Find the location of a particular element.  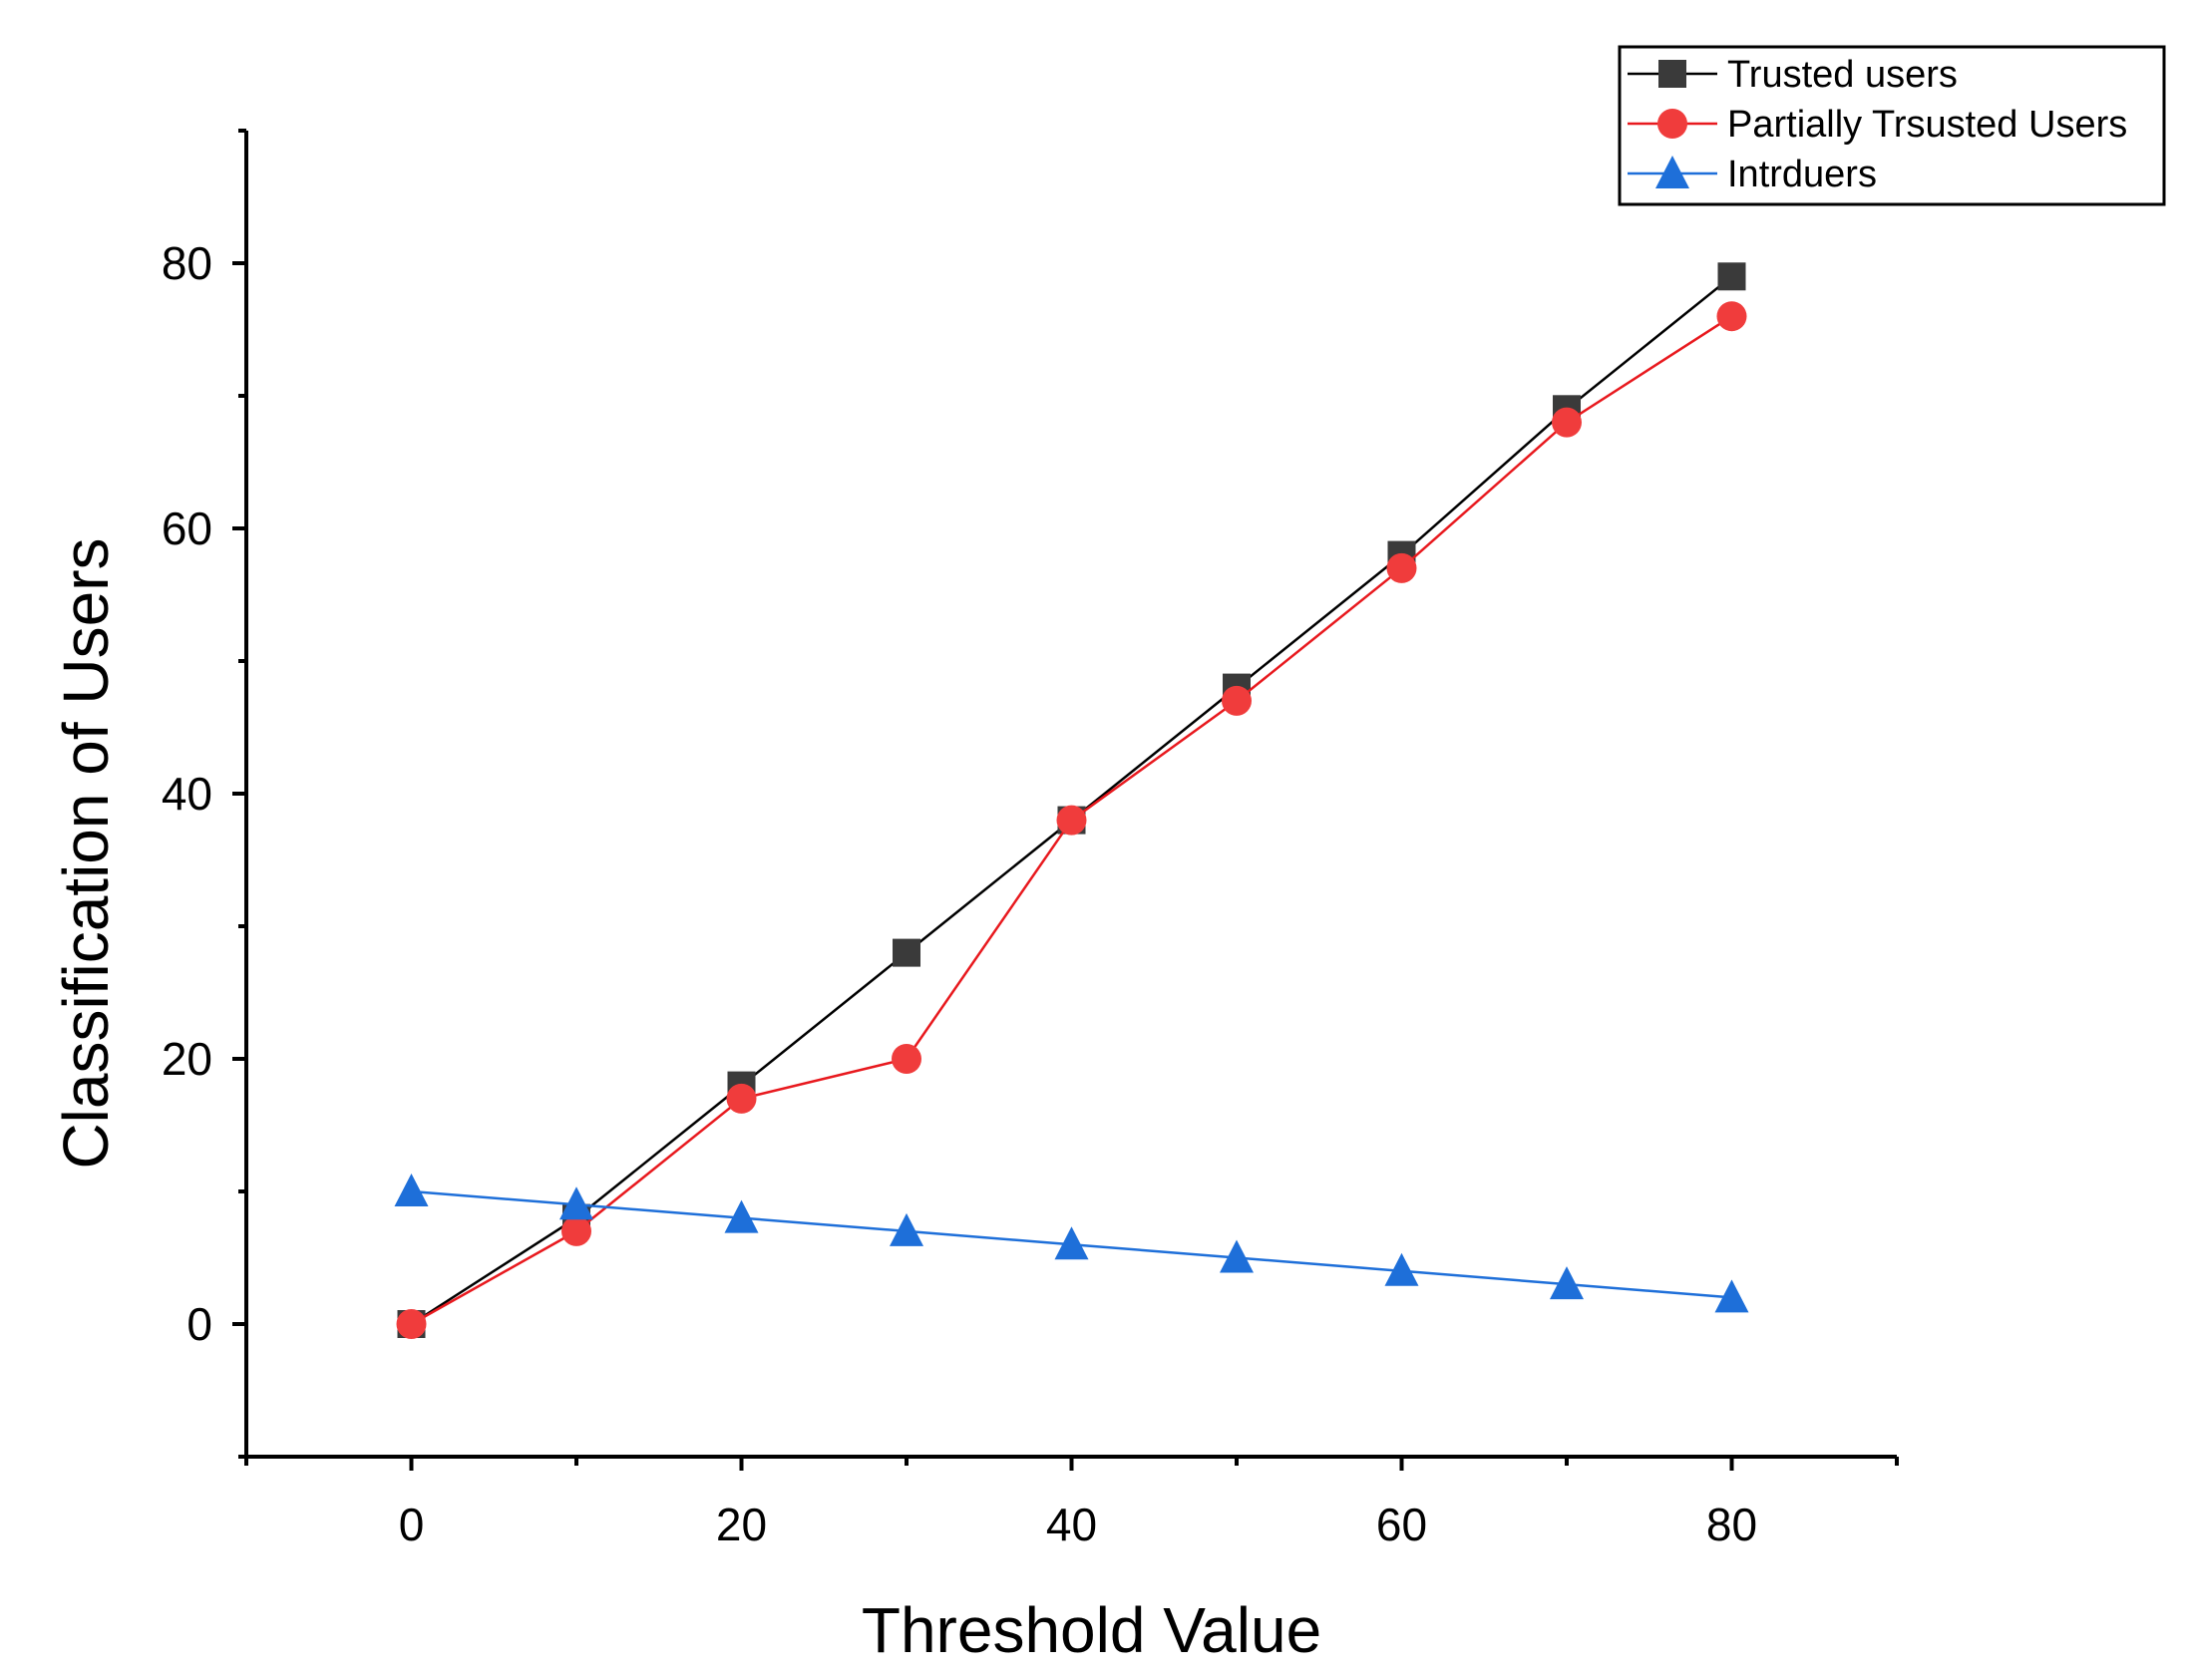

legend-label: Partially Trsusted Users is located at coordinates (1927, 125).